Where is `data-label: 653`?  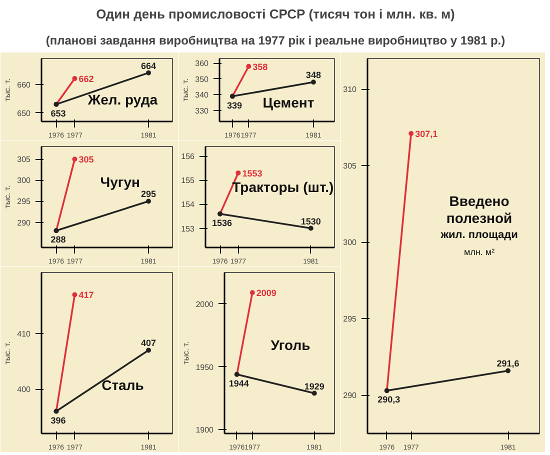
data-label: 653 is located at coordinates (58, 113).